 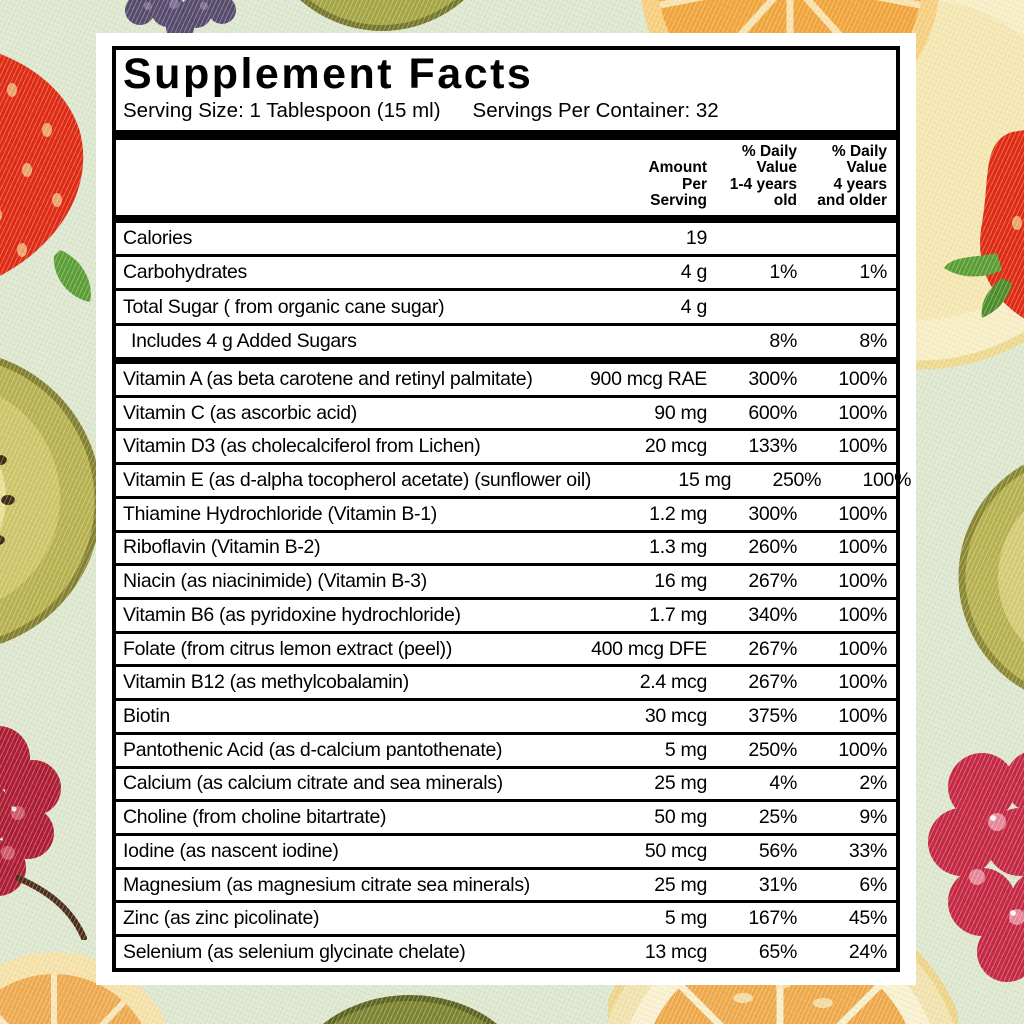 I want to click on daily-value-1-4-years: 250%, so click(x=797, y=479).